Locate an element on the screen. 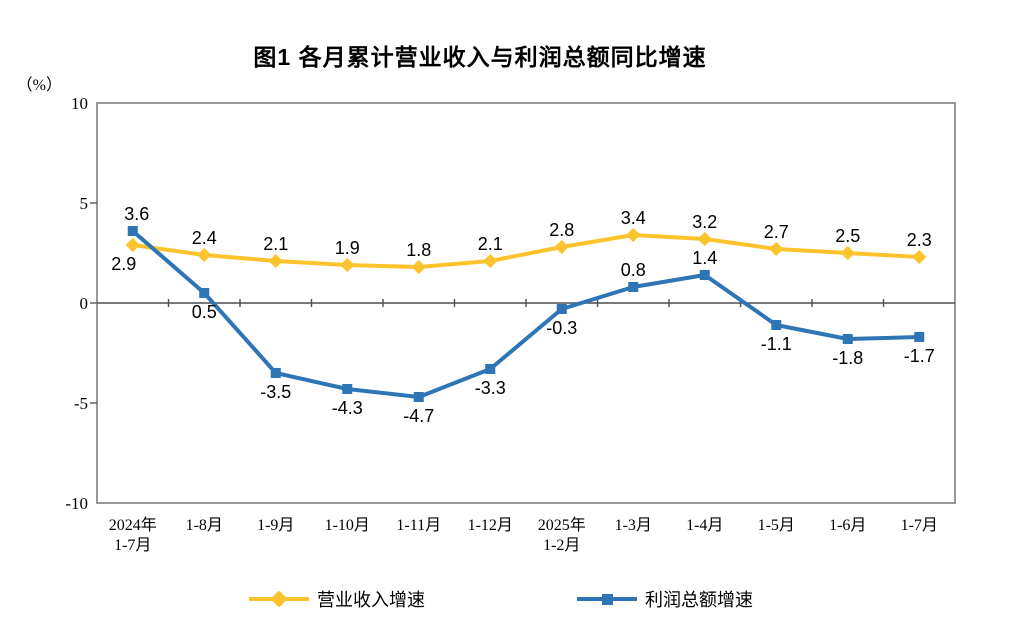 The height and width of the screenshot is (634, 1026). revenue-data-label: 2.5 is located at coordinates (847, 236).